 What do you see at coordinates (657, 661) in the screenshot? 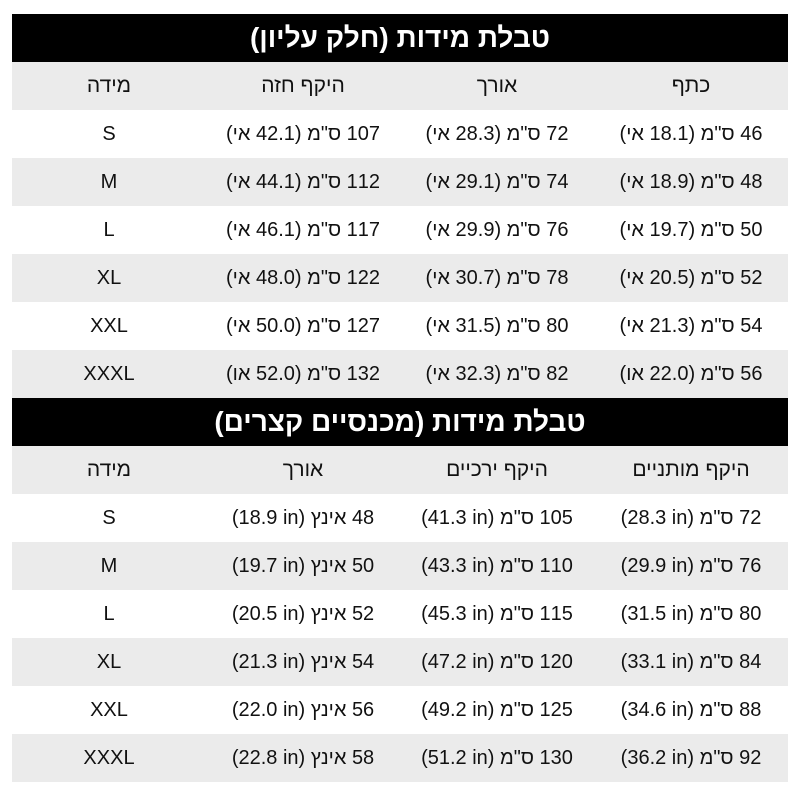
I see `imperial-value: (33.1 in)` at bounding box center [657, 661].